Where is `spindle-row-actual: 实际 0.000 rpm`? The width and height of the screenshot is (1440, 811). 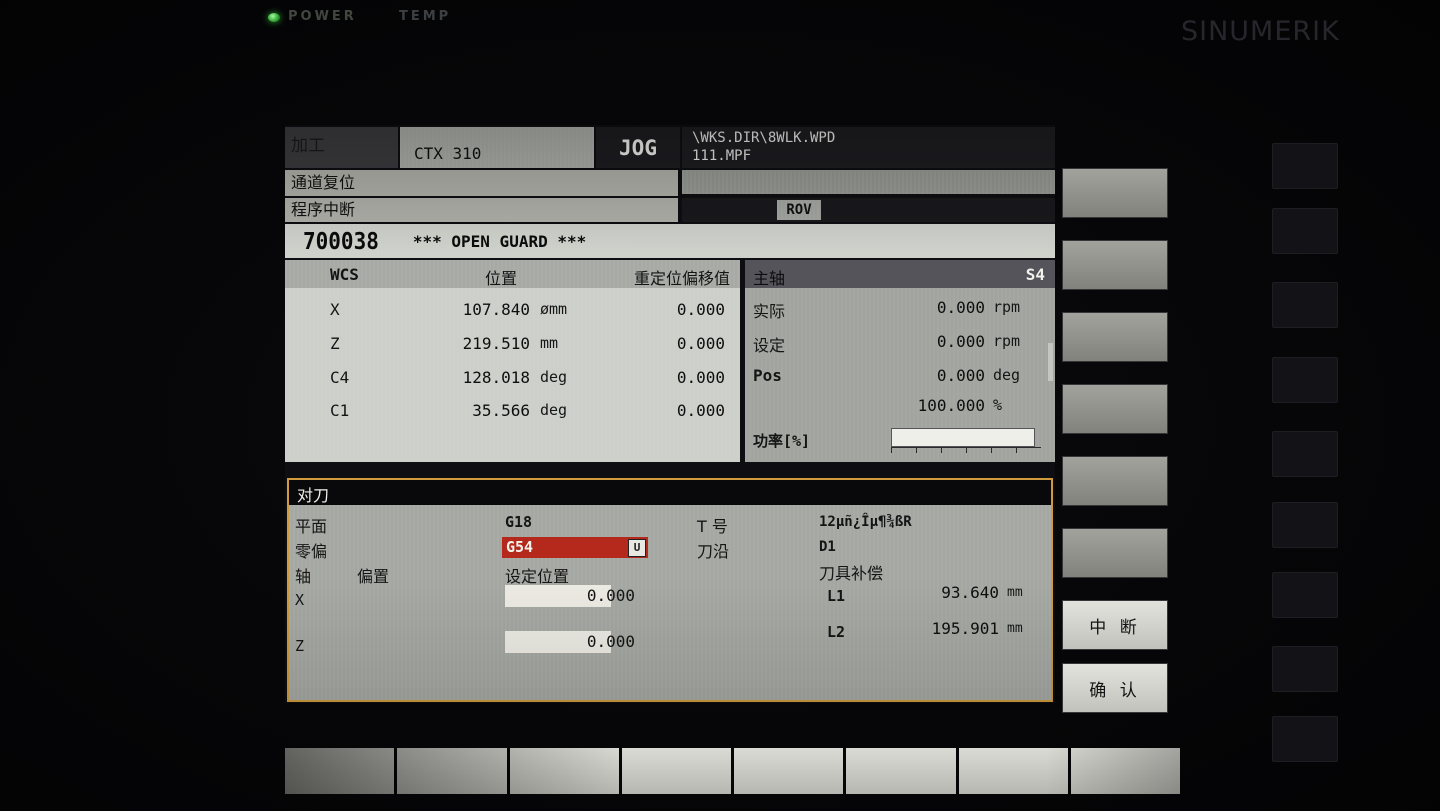
spindle-row-actual: 实际 0.000 rpm is located at coordinates (900, 309).